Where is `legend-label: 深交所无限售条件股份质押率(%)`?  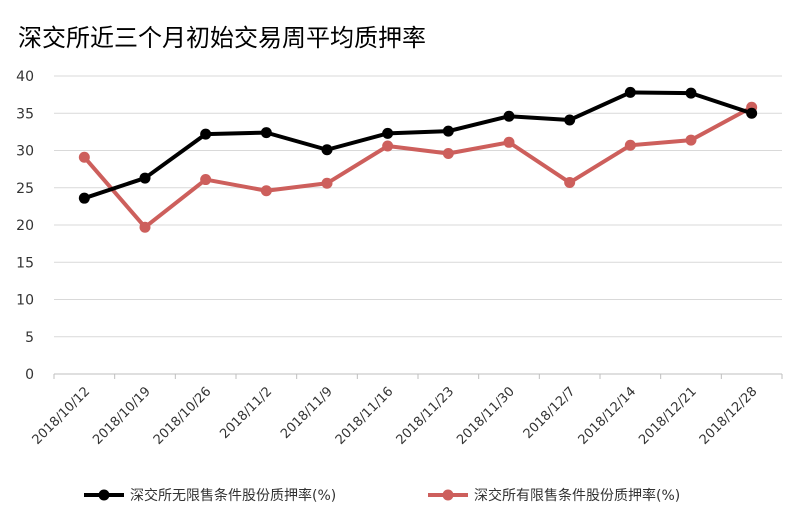
legend-label: 深交所无限售条件股份质押率(%) is located at coordinates (233, 495).